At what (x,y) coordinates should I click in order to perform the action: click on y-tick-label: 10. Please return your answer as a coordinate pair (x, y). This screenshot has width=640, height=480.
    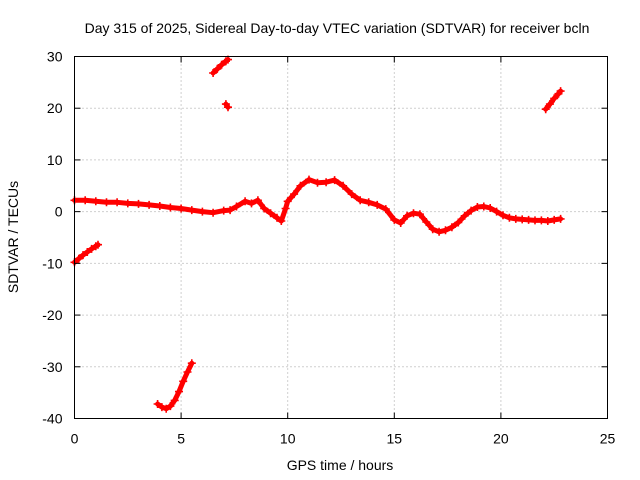
    Looking at the image, I should click on (55, 160).